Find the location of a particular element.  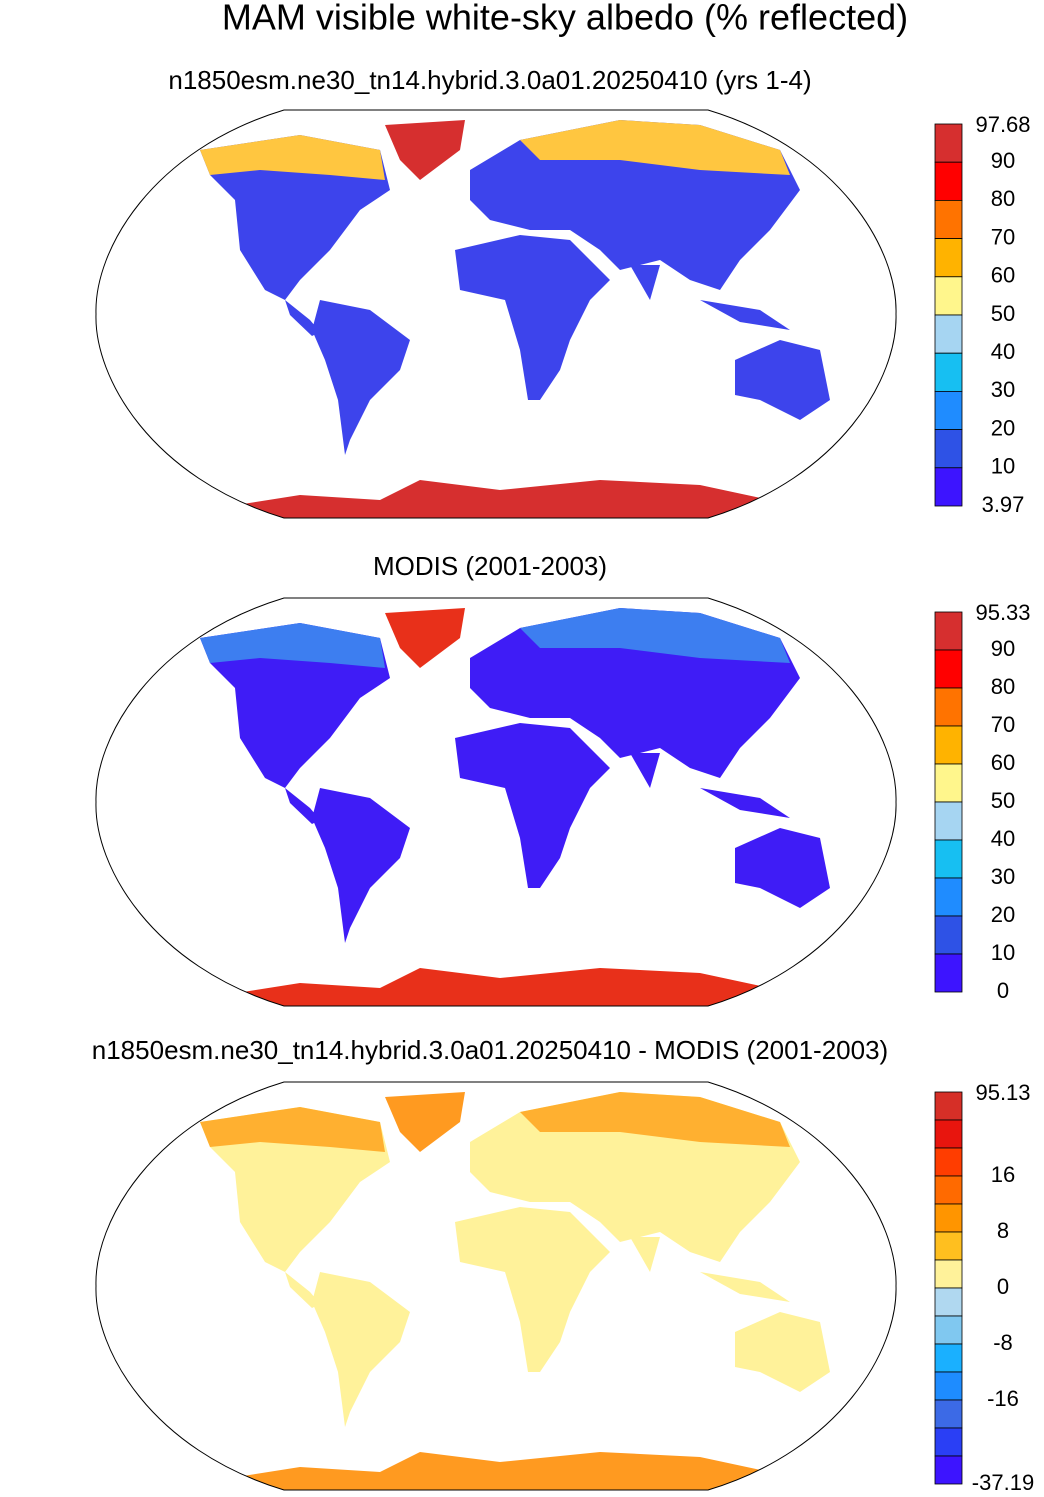

colorbar-label: 97.68 is located at coordinates (1002, 124).